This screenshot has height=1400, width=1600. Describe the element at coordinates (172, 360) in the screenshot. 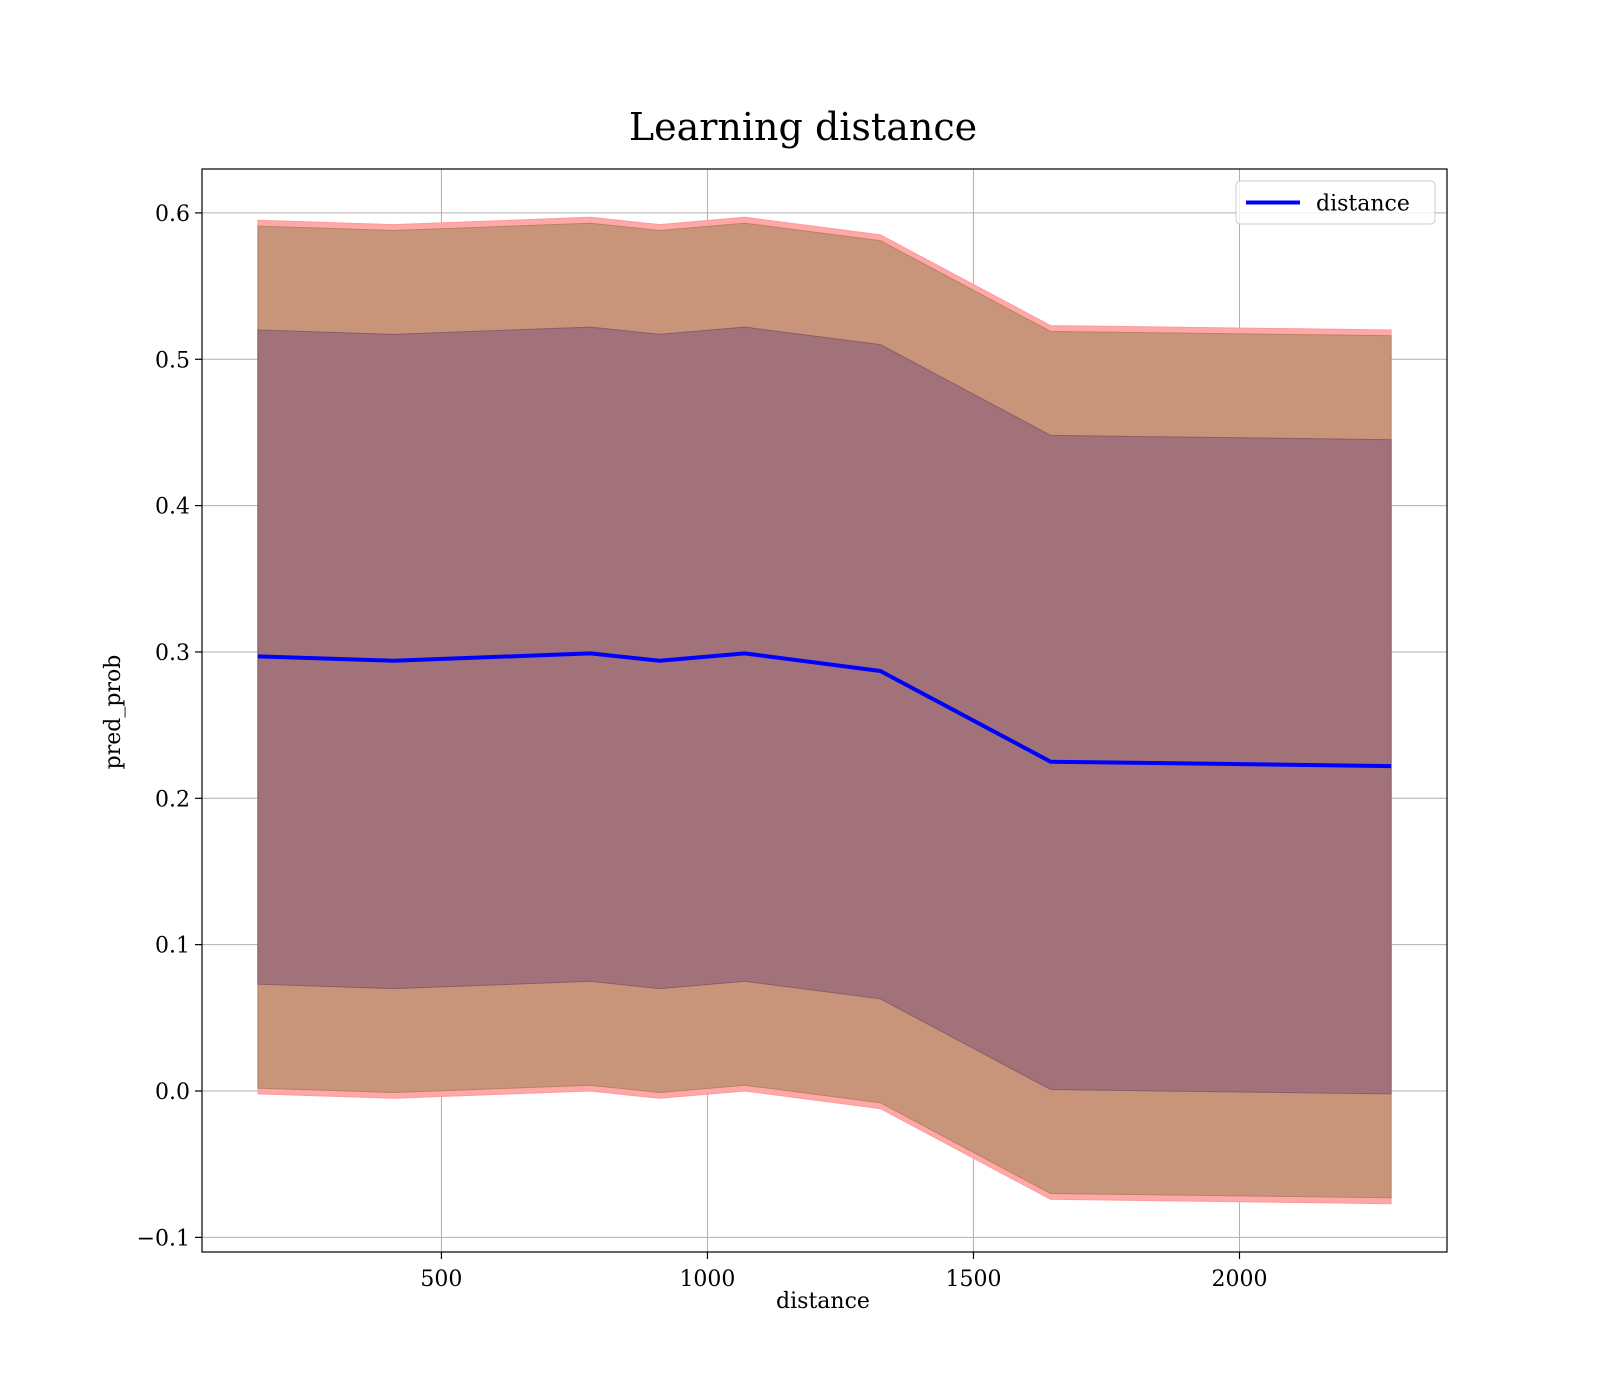

I see `y-tick-label: 0.5` at that location.